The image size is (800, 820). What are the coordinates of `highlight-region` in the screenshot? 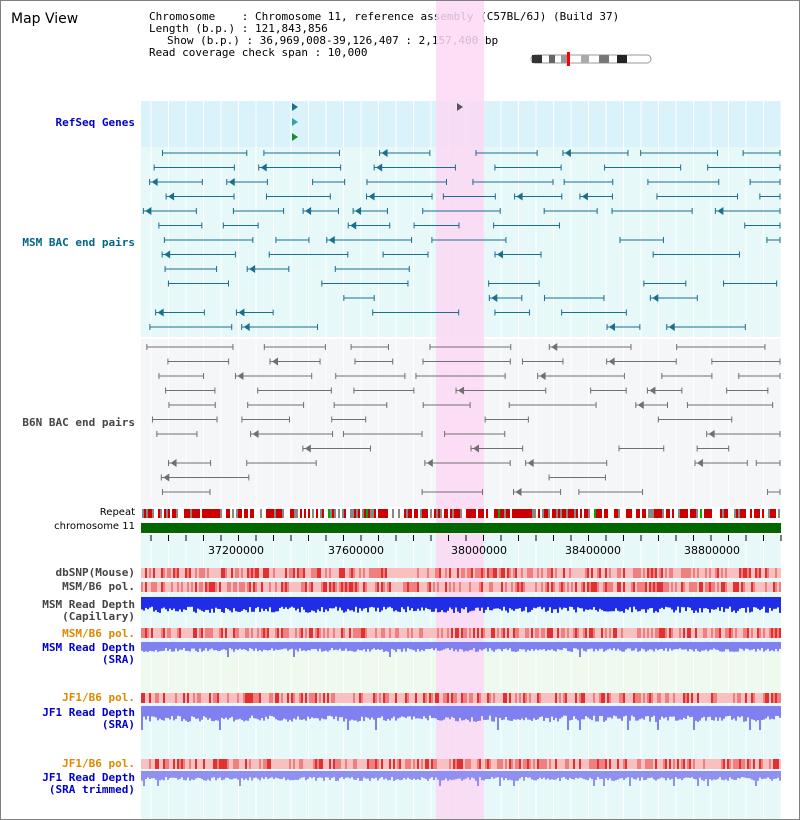 It's located at (460, 410).